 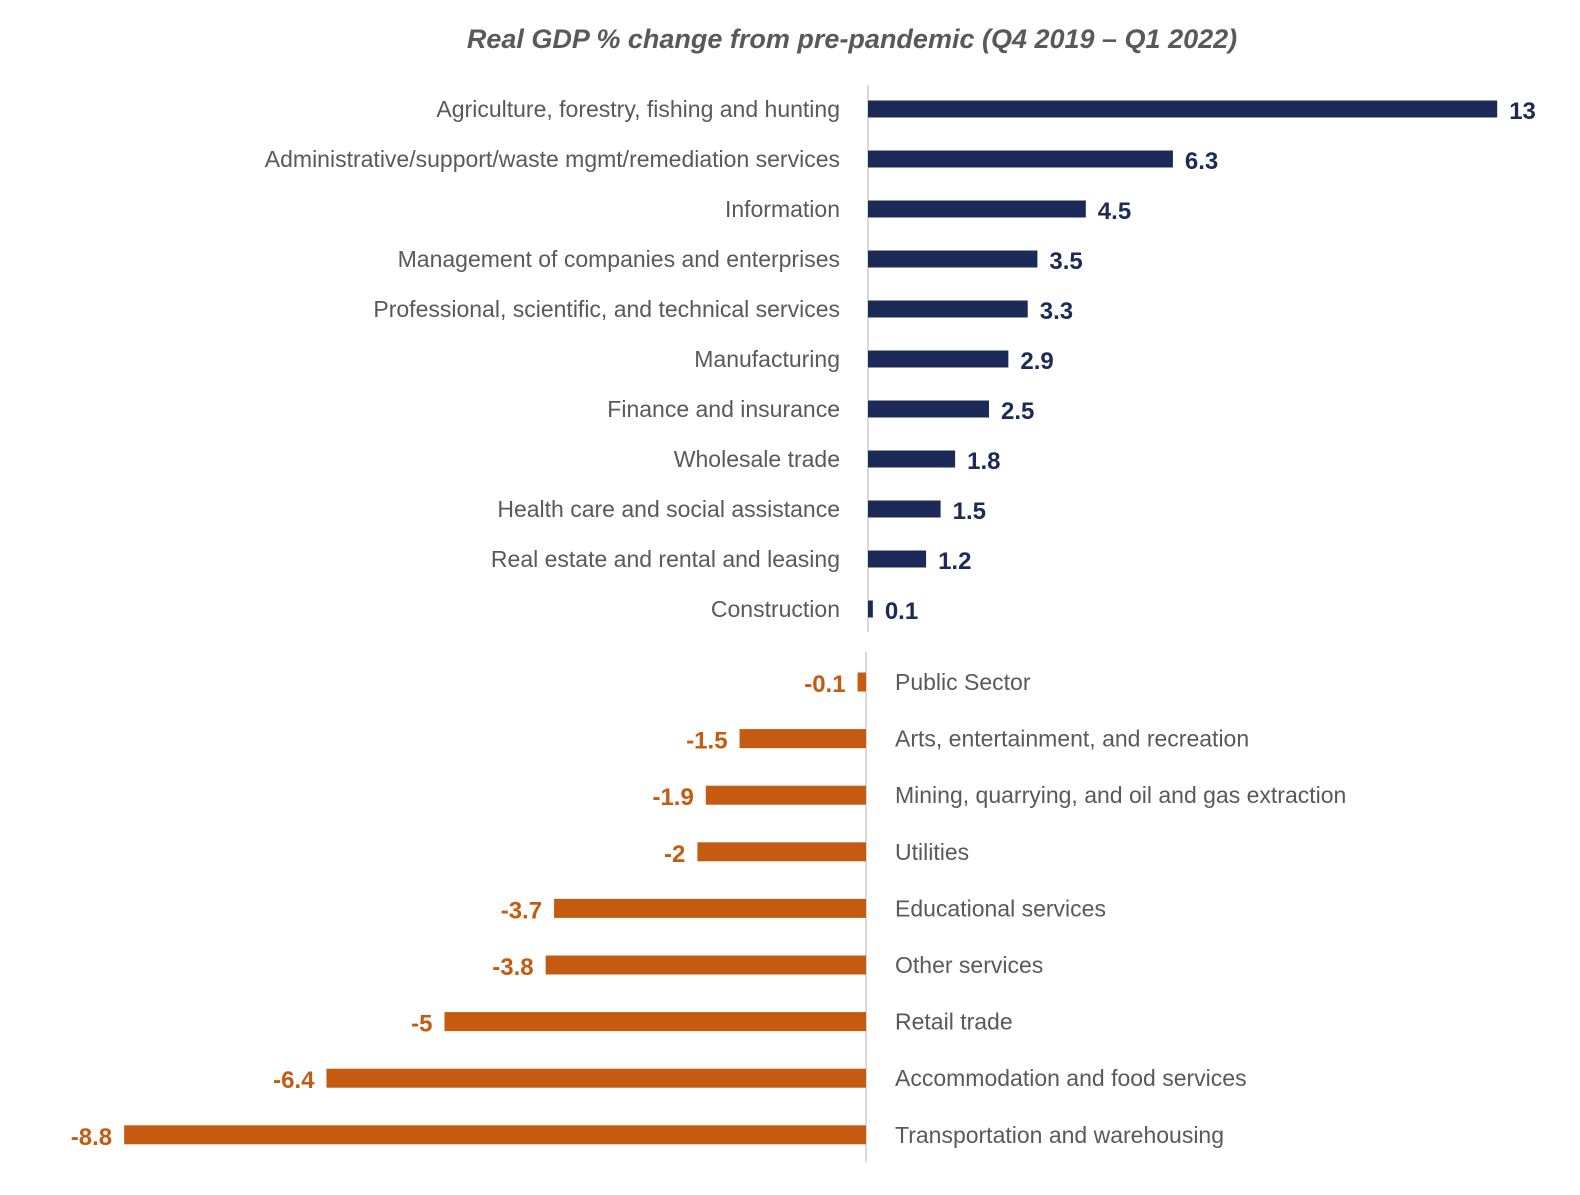 What do you see at coordinates (619, 259) in the screenshot?
I see `category-label: Management of companies and enterprises` at bounding box center [619, 259].